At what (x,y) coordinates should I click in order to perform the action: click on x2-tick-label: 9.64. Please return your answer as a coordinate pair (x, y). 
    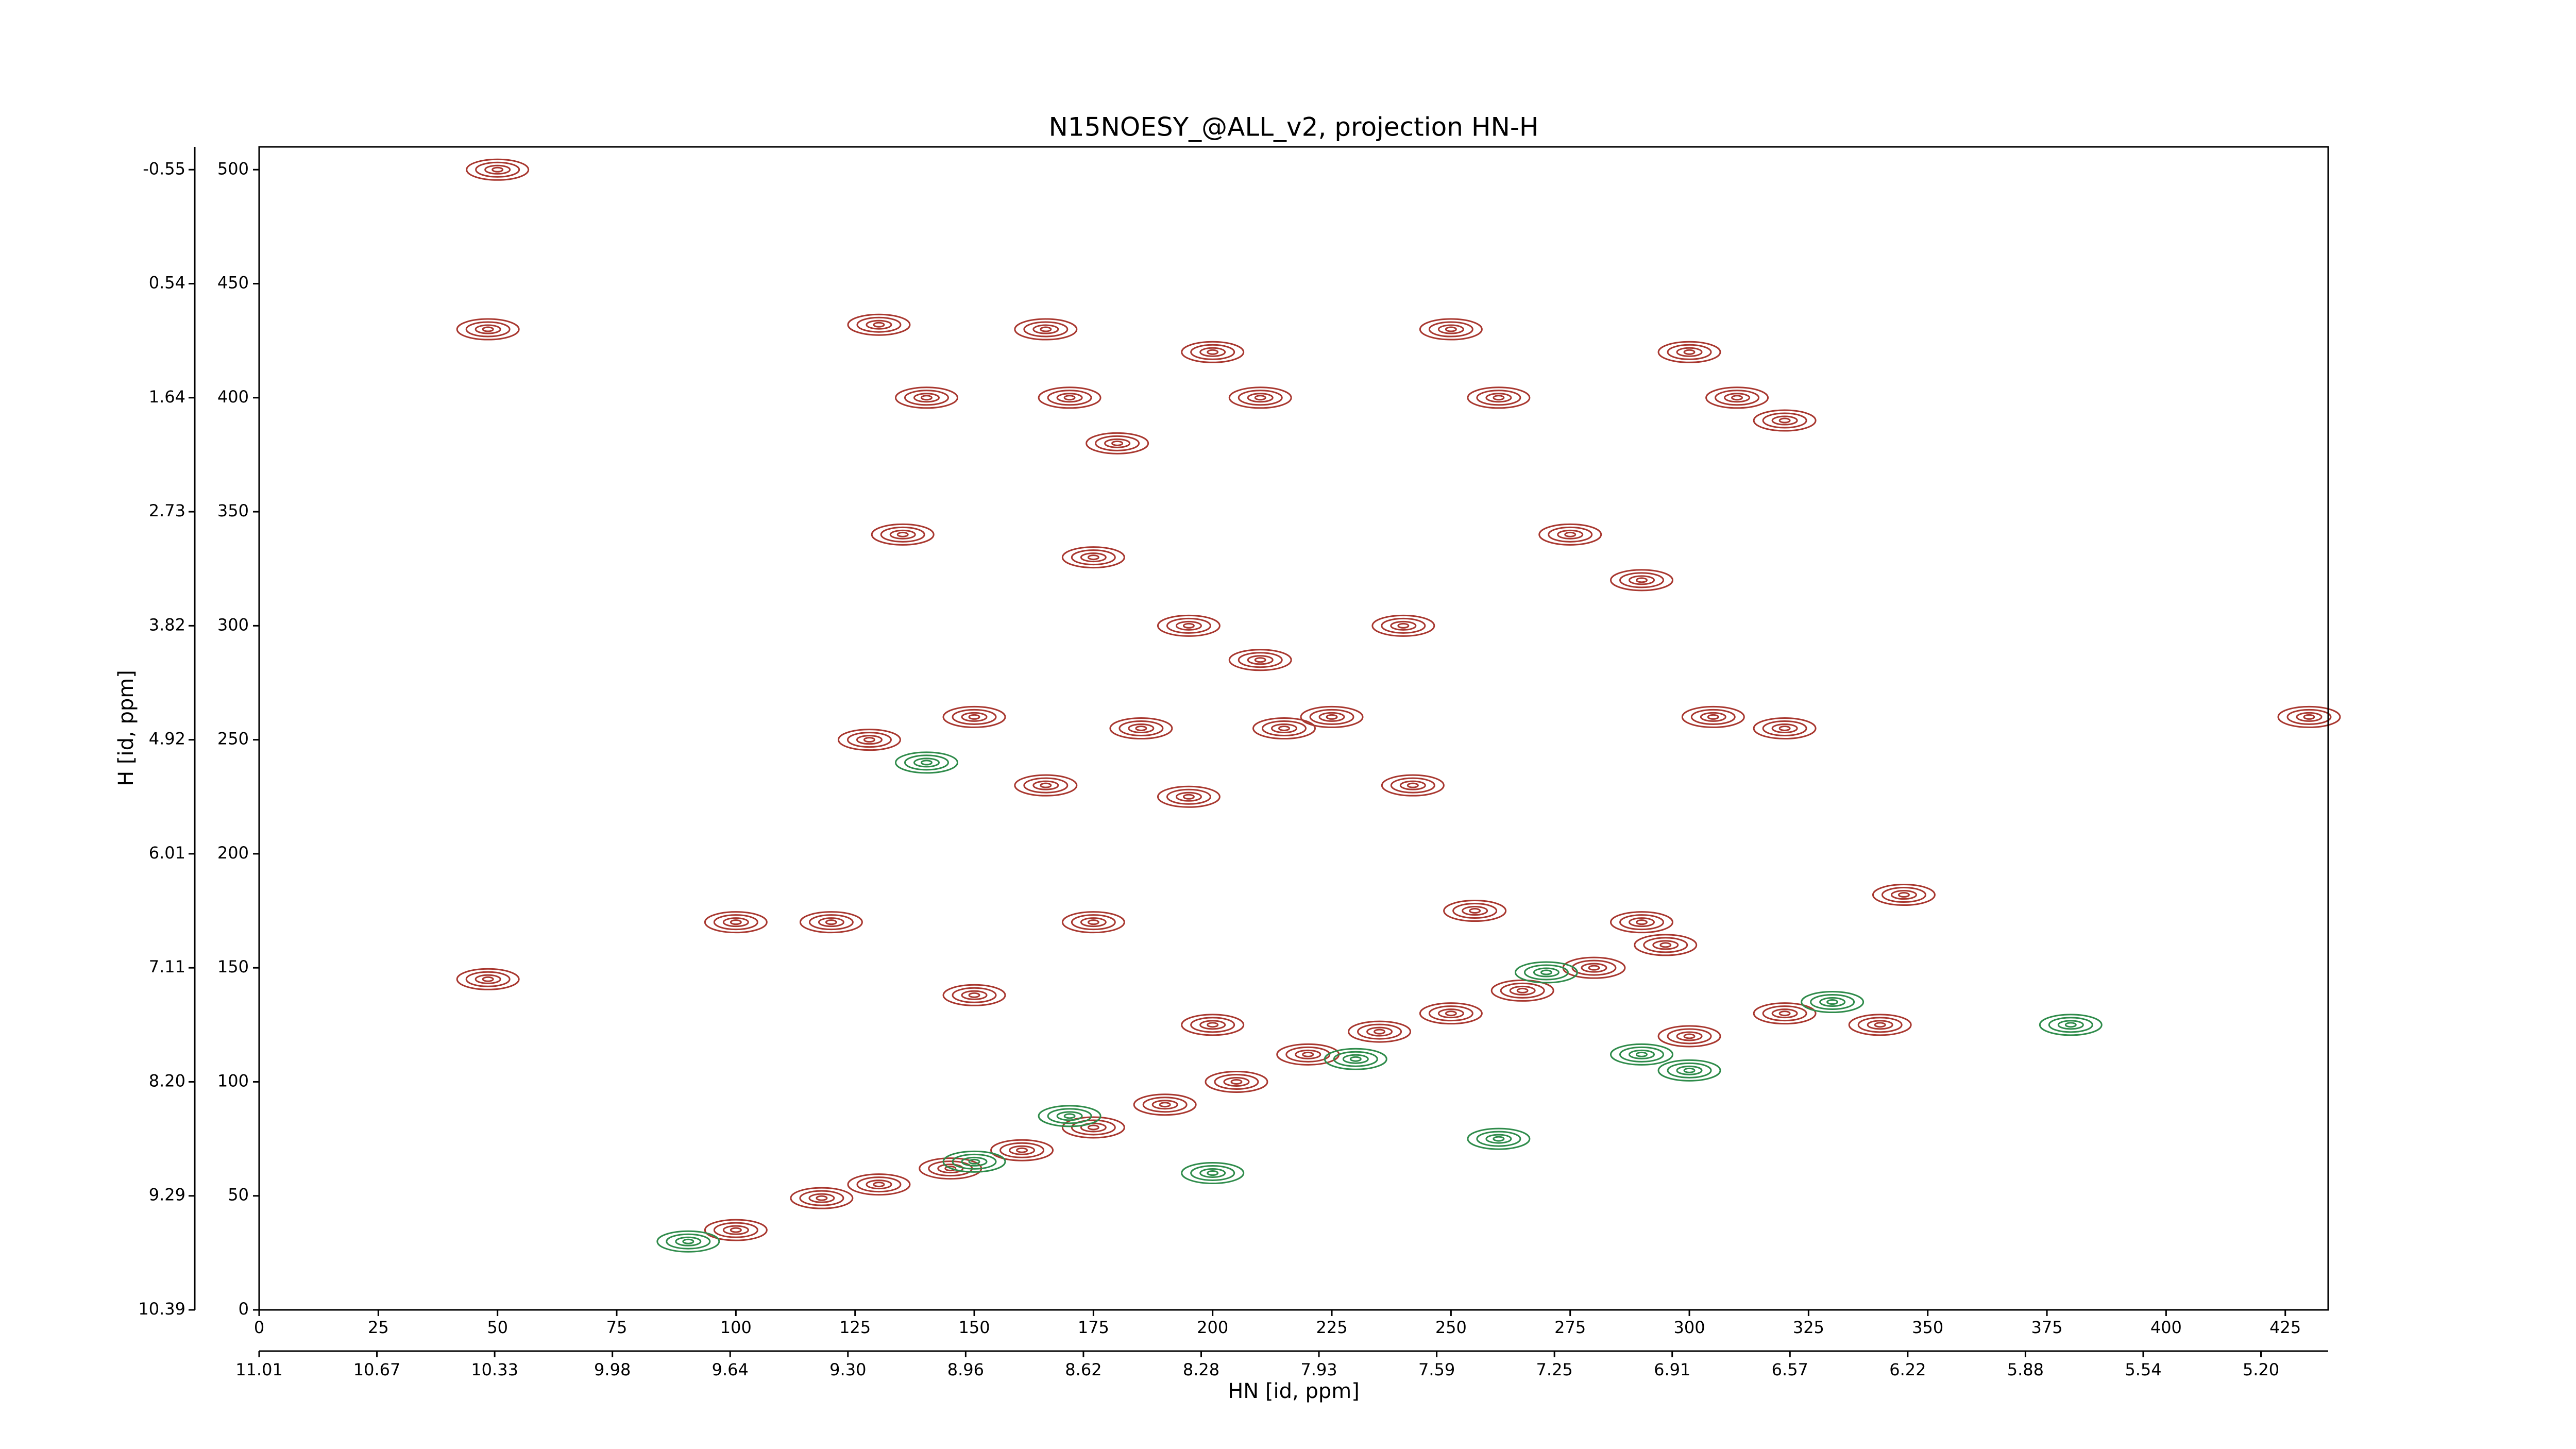
    Looking at the image, I should click on (730, 1369).